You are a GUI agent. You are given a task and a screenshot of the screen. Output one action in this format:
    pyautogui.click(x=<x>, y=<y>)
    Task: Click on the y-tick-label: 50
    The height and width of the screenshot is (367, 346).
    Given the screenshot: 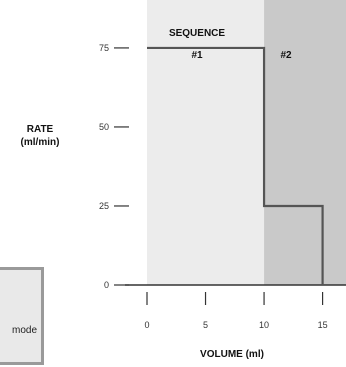 What is the action you would take?
    pyautogui.click(x=104, y=127)
    